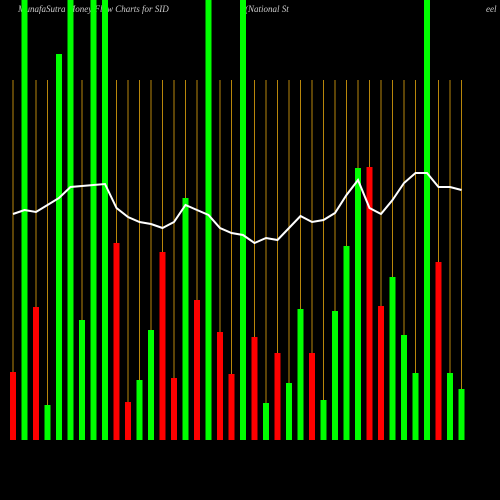  Describe the element at coordinates (237, 208) in the screenshot. I see `money-flow-line` at that location.